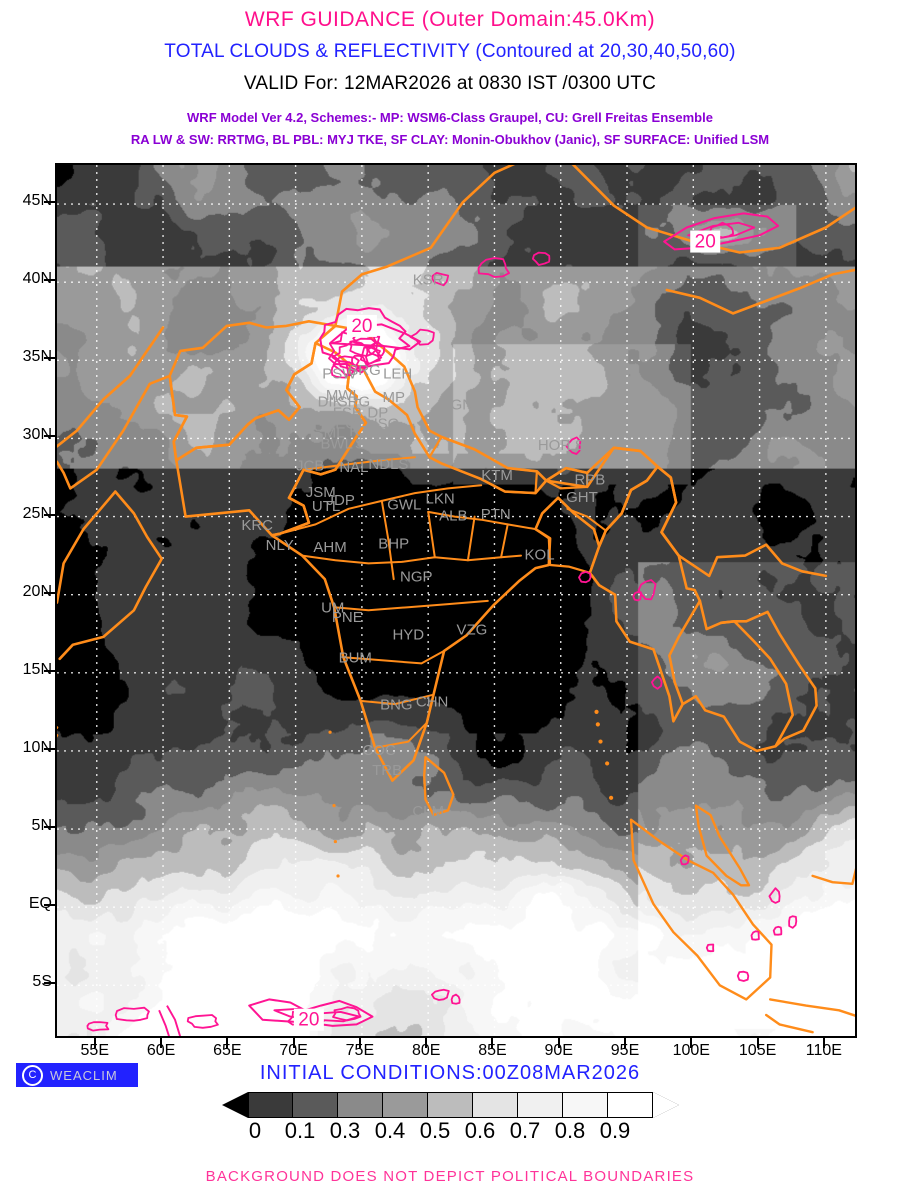  I want to click on city-label: COC, so click(379, 750).